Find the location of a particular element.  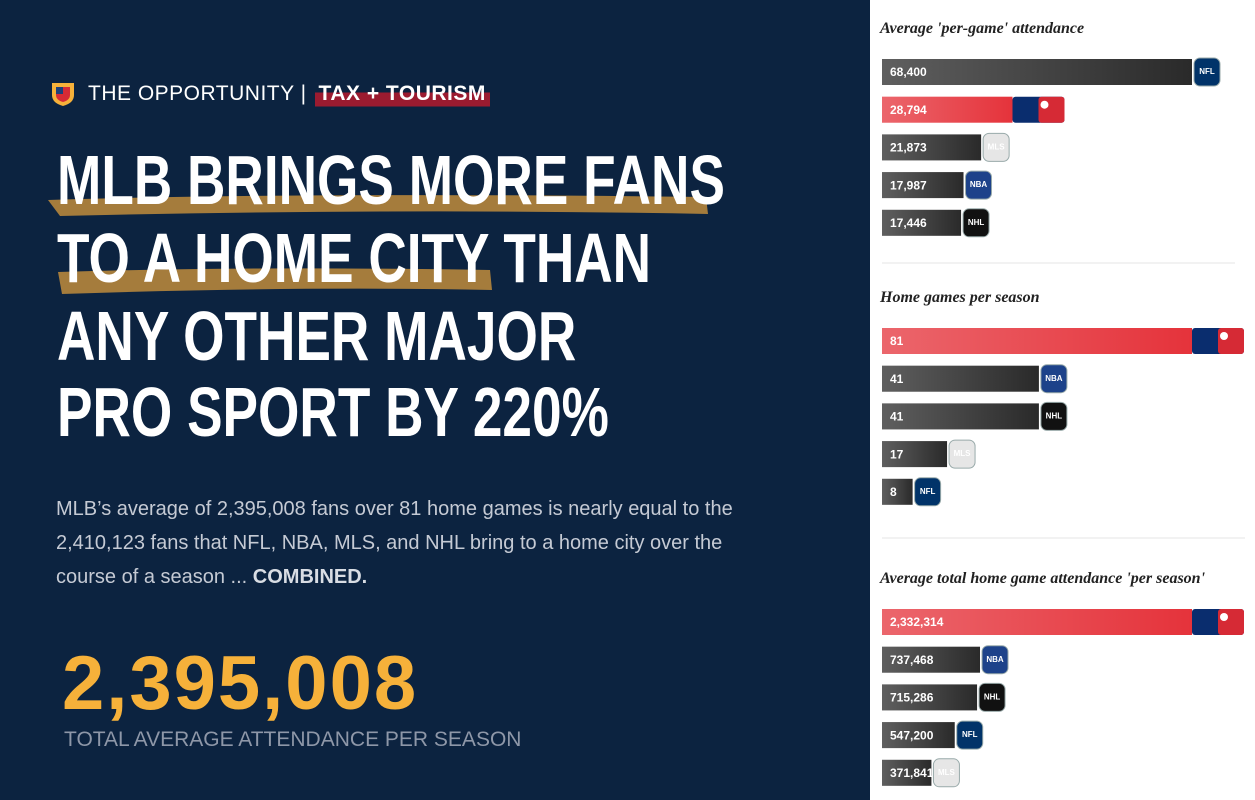

value-label: 17 is located at coordinates (897, 454).